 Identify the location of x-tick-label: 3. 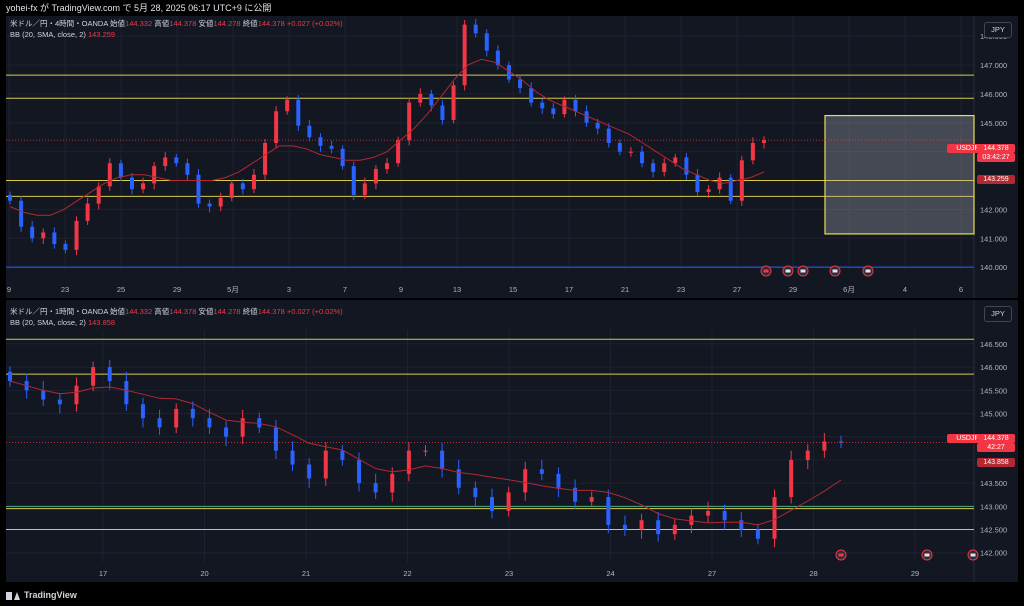
(289, 289).